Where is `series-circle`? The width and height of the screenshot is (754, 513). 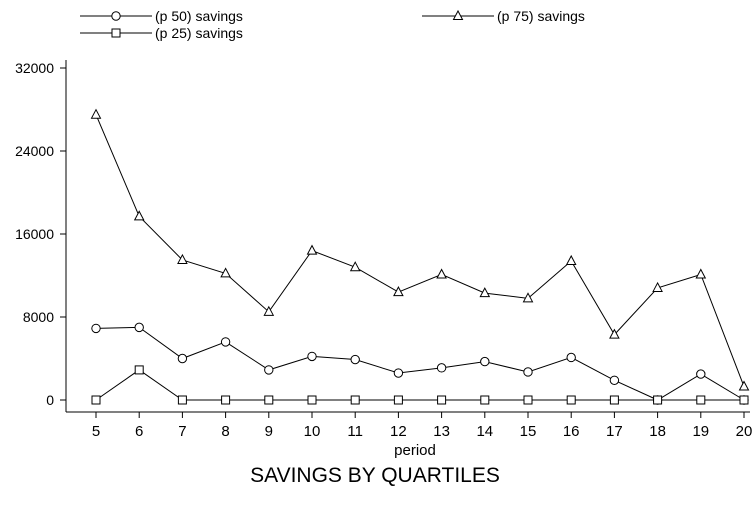 series-circle is located at coordinates (420, 363).